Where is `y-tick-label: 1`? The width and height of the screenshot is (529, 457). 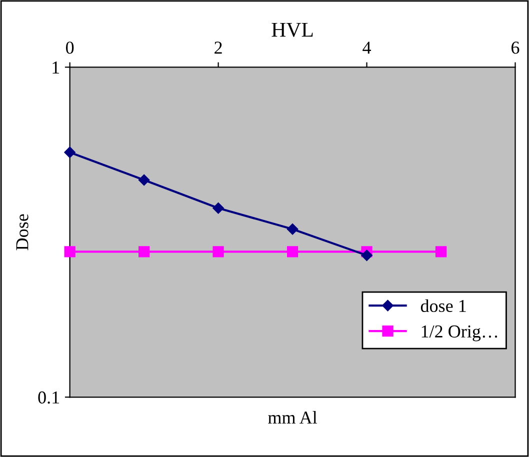 y-tick-label: 1 is located at coordinates (56, 68).